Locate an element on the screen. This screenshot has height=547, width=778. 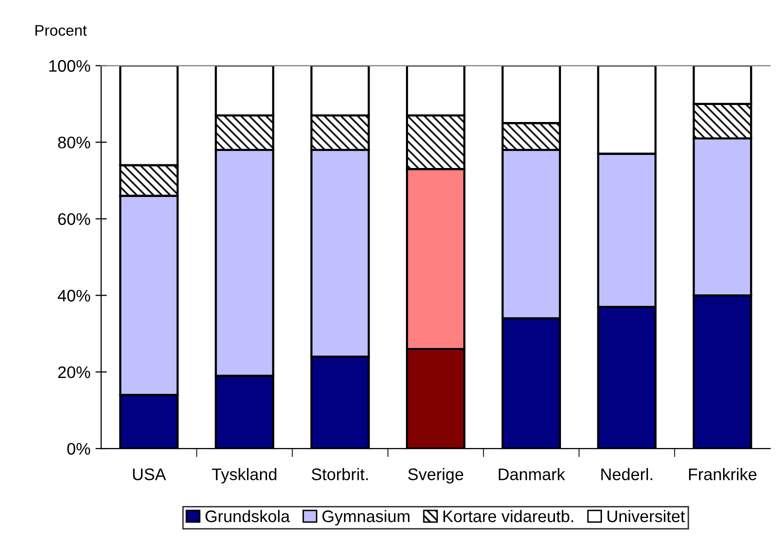
x-tick-label: Danmark is located at coordinates (532, 474).